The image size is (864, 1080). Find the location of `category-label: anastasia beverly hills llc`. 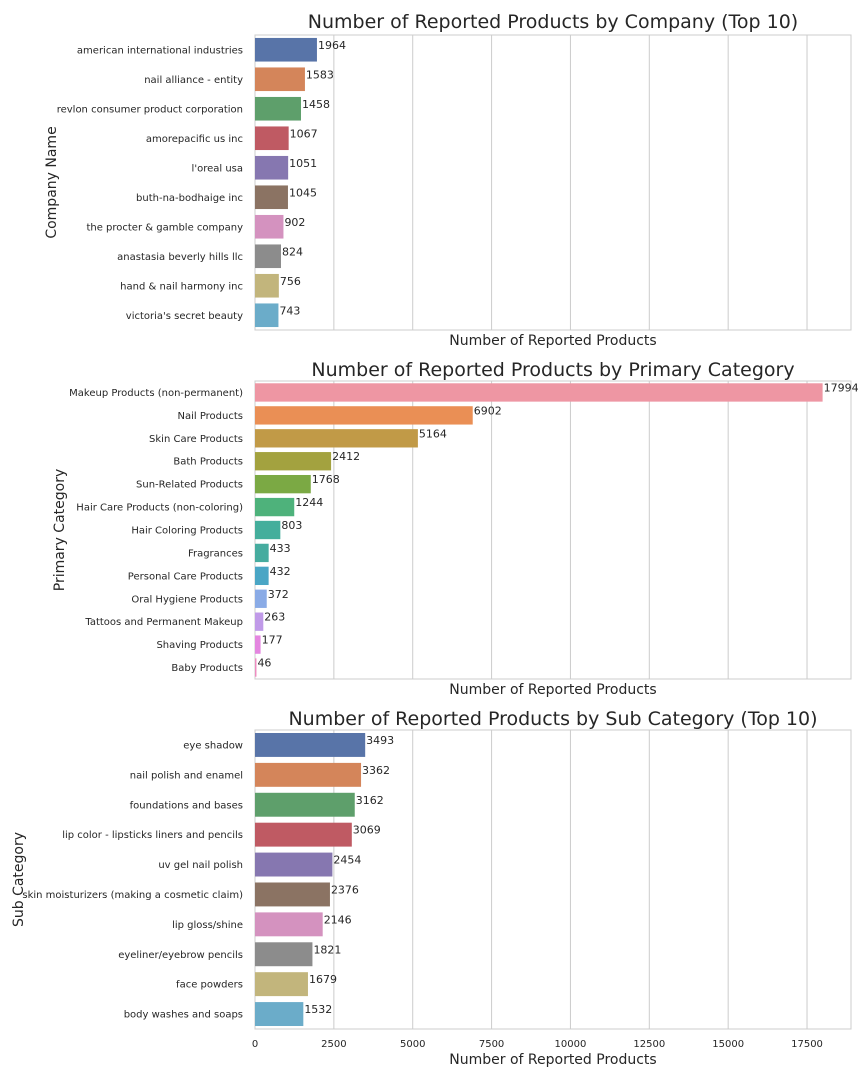

category-label: anastasia beverly hills llc is located at coordinates (180, 257).